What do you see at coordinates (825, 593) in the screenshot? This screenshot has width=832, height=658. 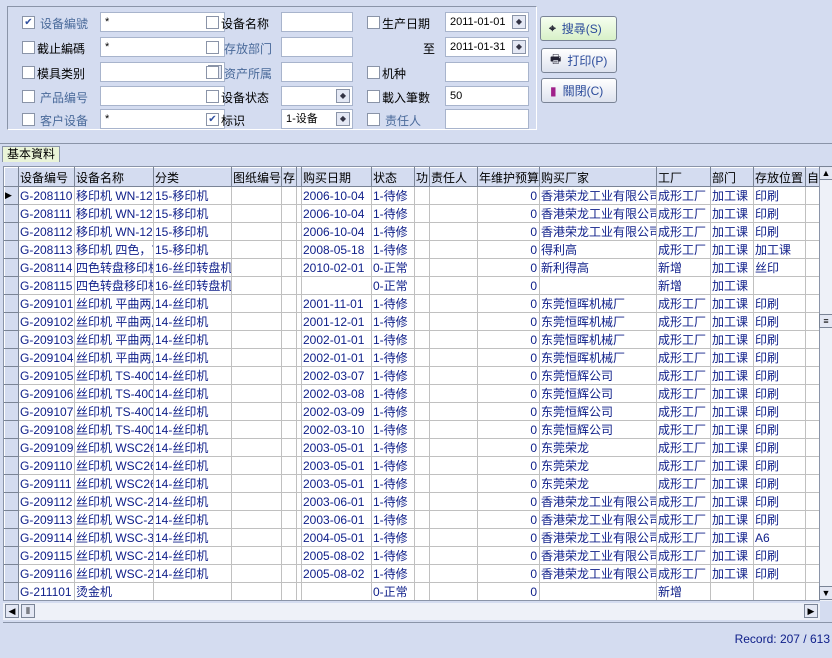 I see `scroll-down-icon: ▼` at bounding box center [825, 593].